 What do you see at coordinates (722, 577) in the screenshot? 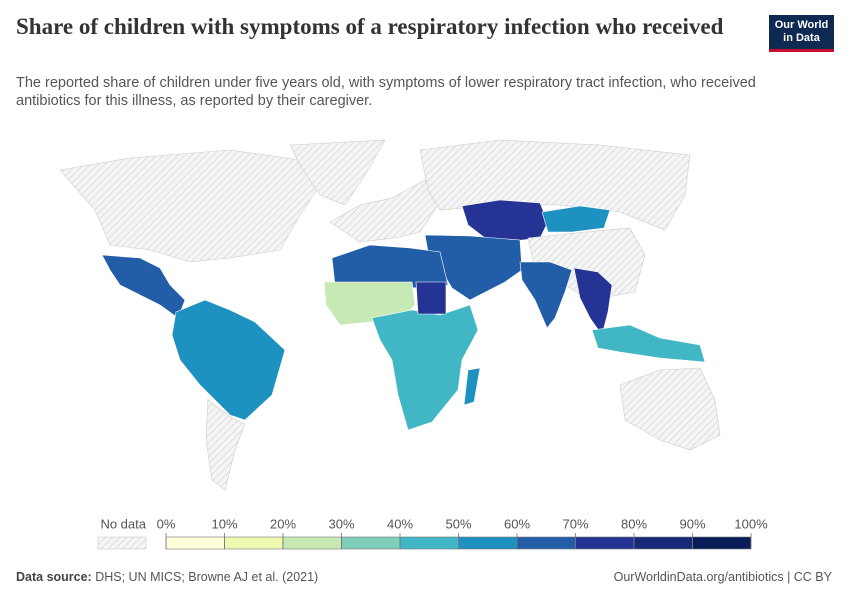
I see `footer-link: OurWorldinData.org/antibiotics | CC BY` at bounding box center [722, 577].